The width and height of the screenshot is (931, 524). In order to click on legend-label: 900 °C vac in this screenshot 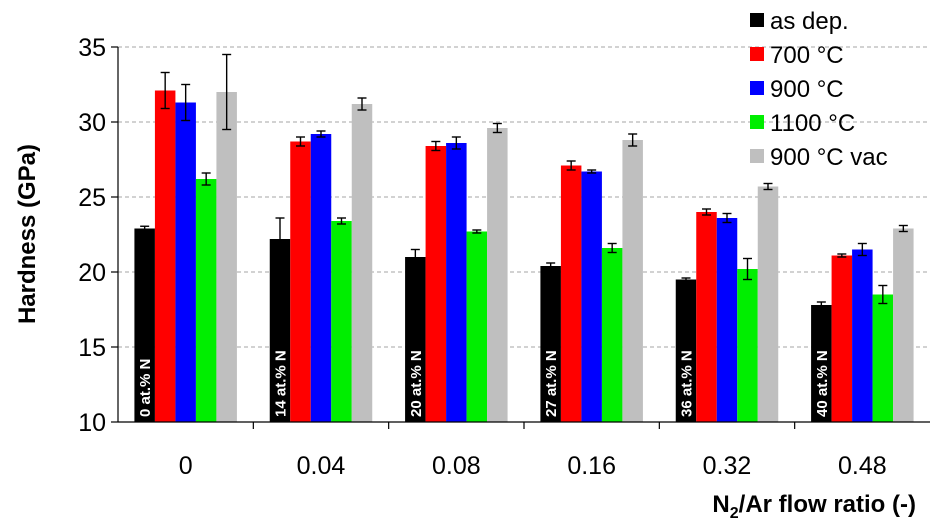, I will do `click(829, 157)`.